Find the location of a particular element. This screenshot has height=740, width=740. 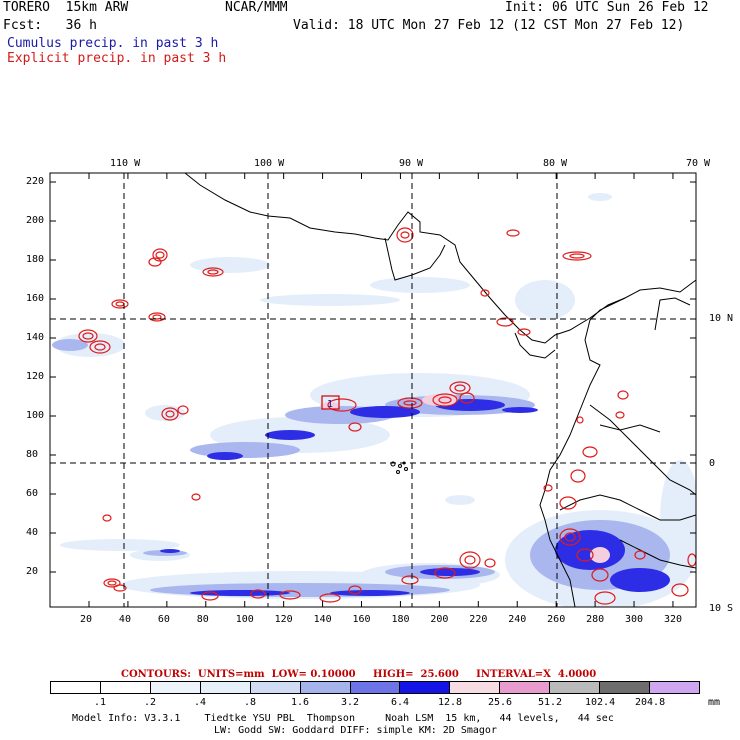

y-tick-label: 180 is located at coordinates (35, 259).